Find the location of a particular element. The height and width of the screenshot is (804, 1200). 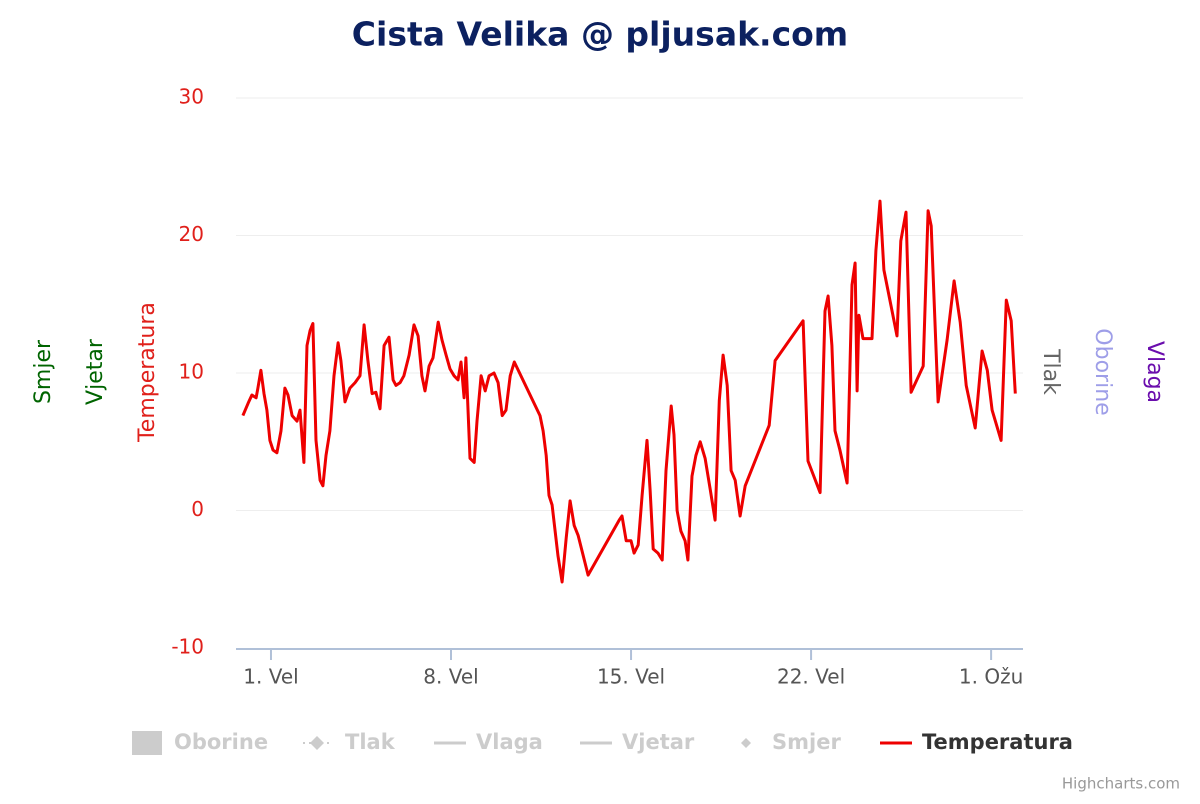

axis-title: Temperatura is located at coordinates (147, 372).